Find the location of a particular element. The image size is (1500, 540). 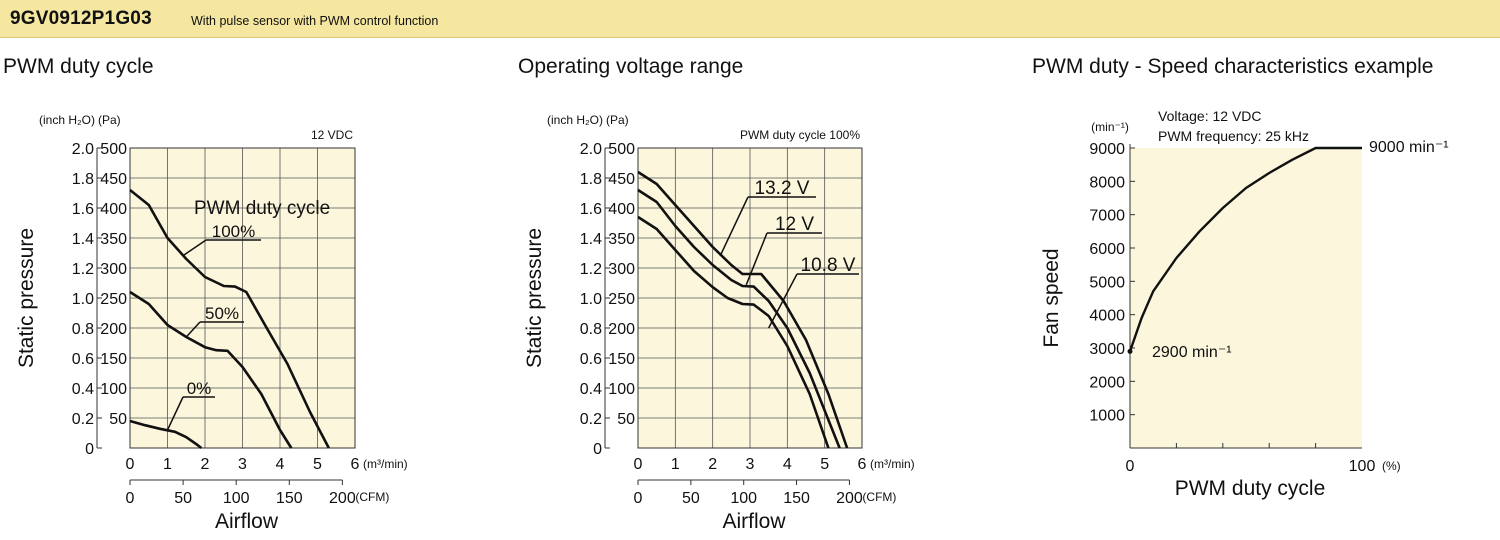

chart3-xtick: 0 is located at coordinates (1130, 466).